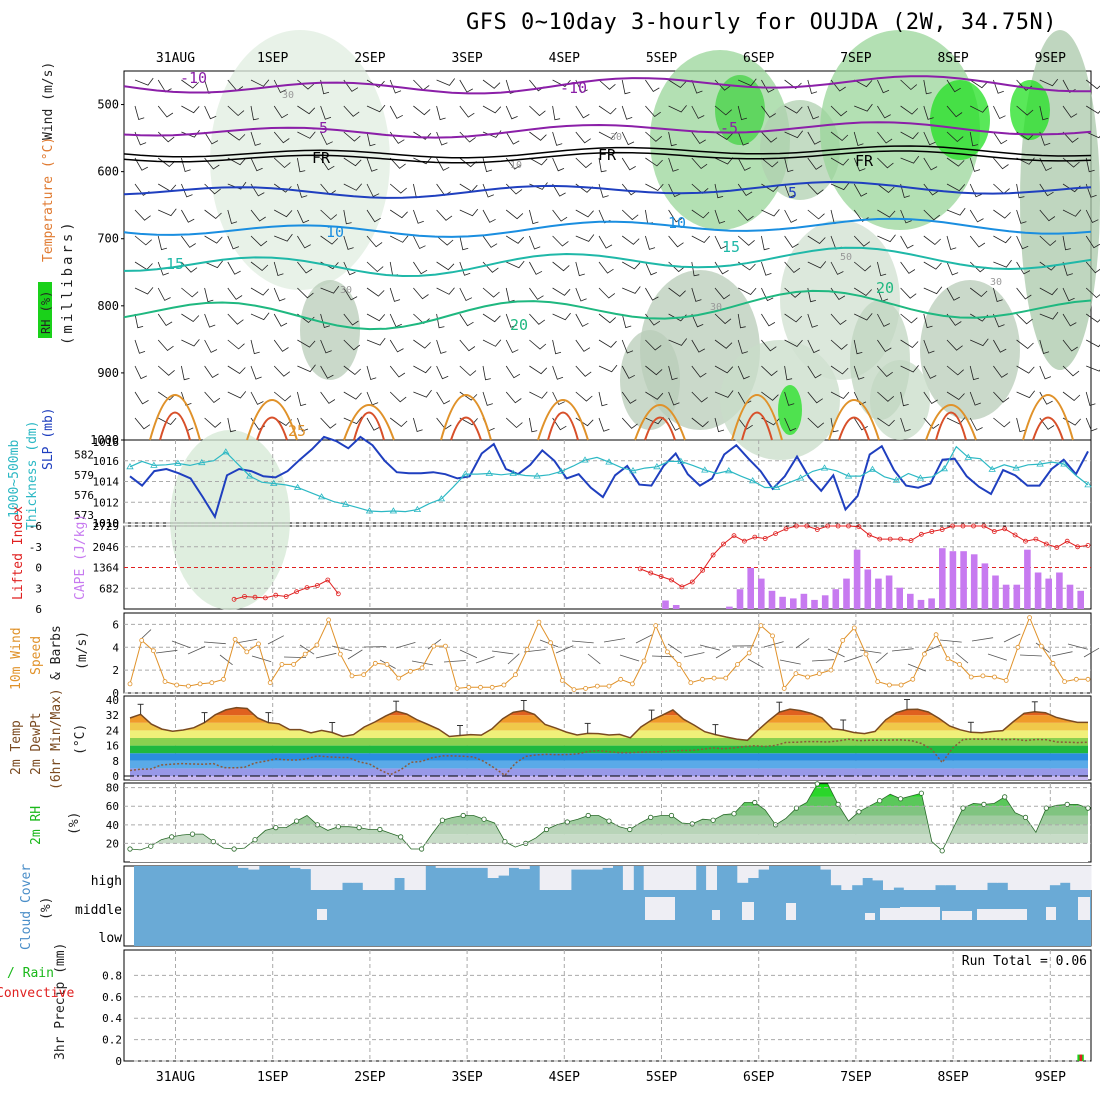  Describe the element at coordinates (300, 160) in the screenshot. I see `rh-patch` at that location.